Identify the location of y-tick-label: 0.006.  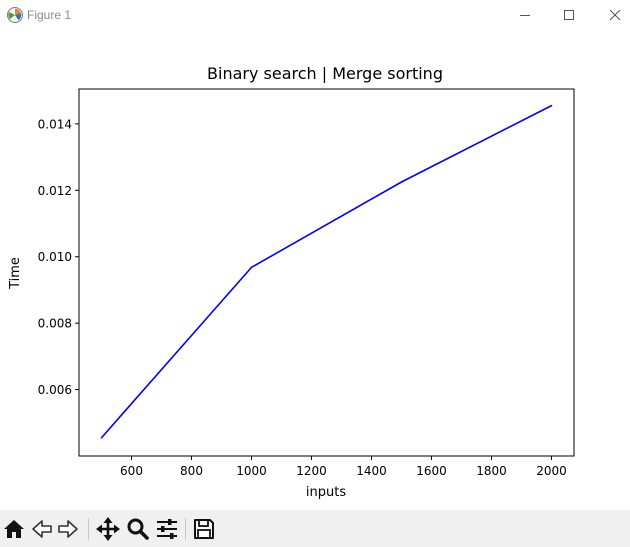
(55, 390).